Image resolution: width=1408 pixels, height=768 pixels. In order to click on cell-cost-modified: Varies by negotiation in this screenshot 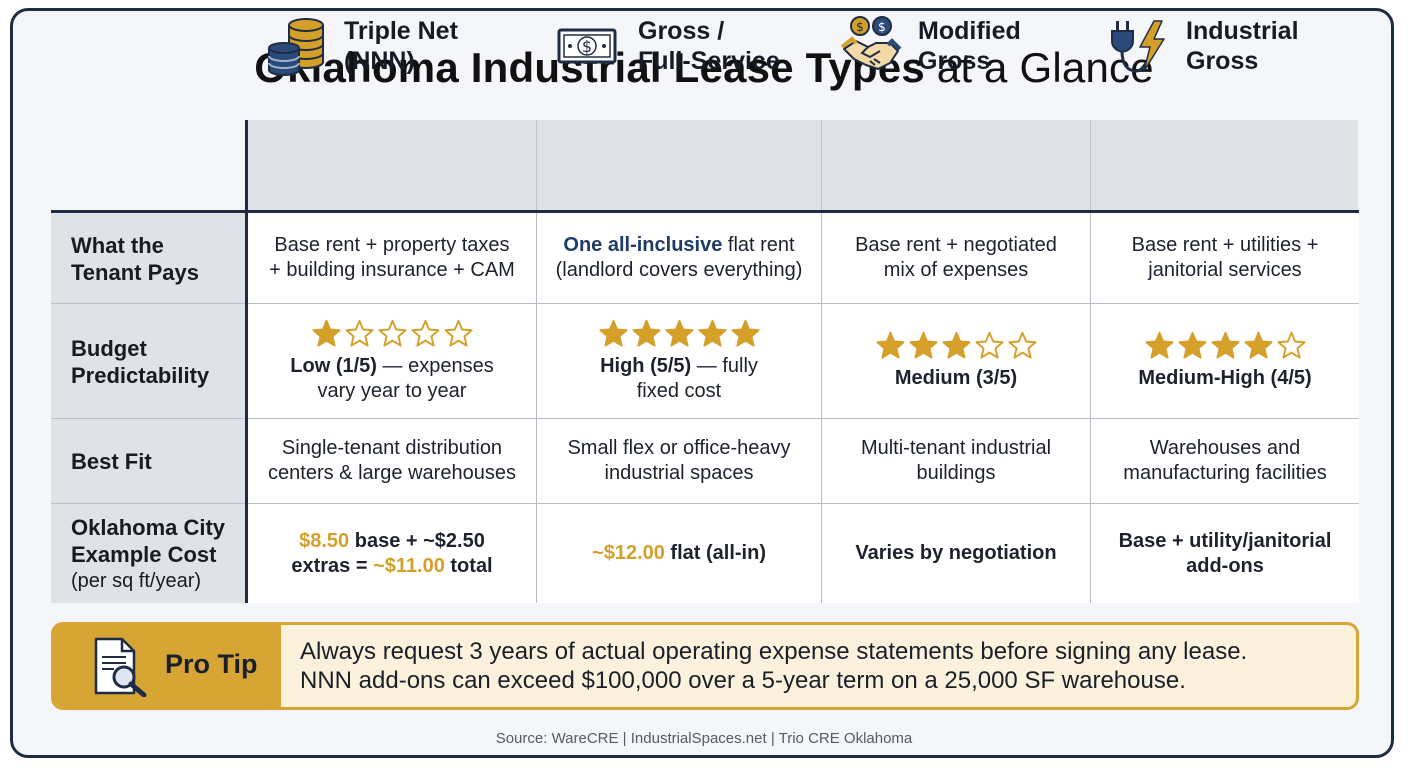, I will do `click(956, 553)`.